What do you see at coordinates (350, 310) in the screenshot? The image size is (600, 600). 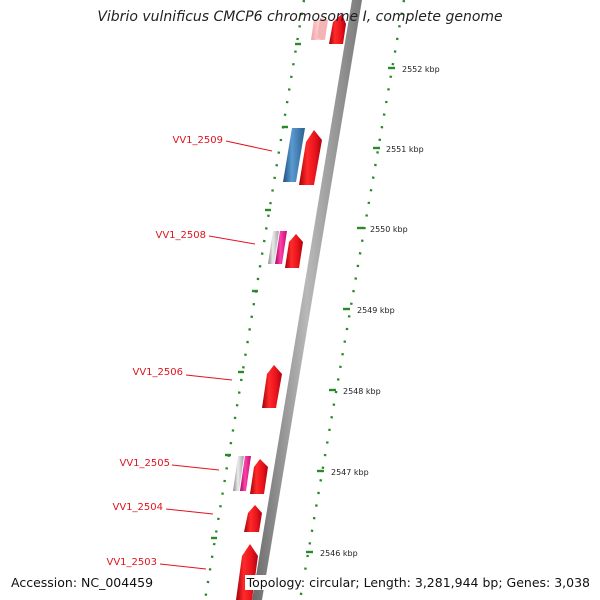 I see `scale-ticks` at bounding box center [350, 310].